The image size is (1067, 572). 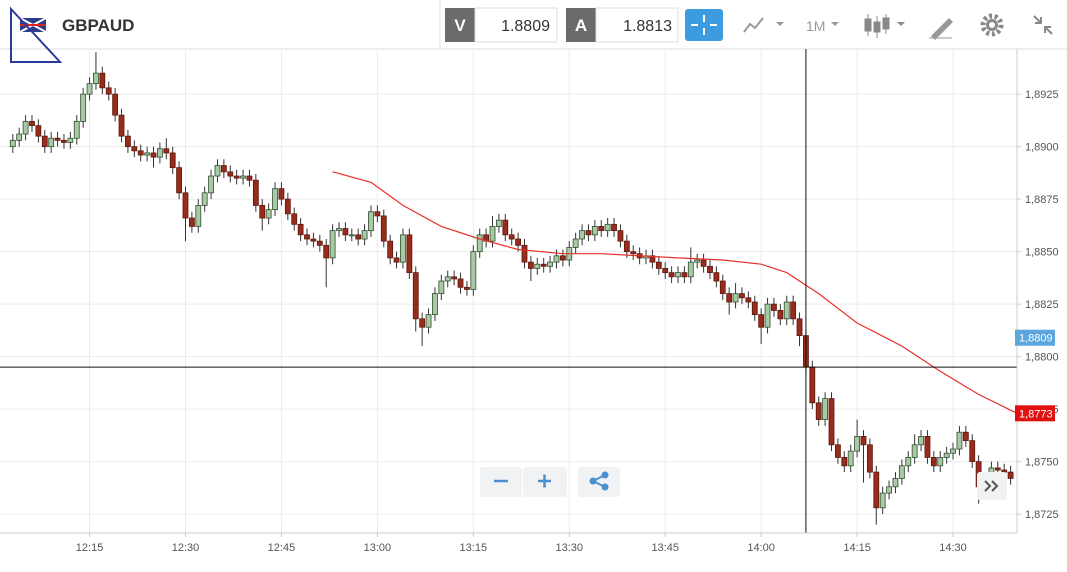 I want to click on zoom-out-button, so click(x=501, y=482).